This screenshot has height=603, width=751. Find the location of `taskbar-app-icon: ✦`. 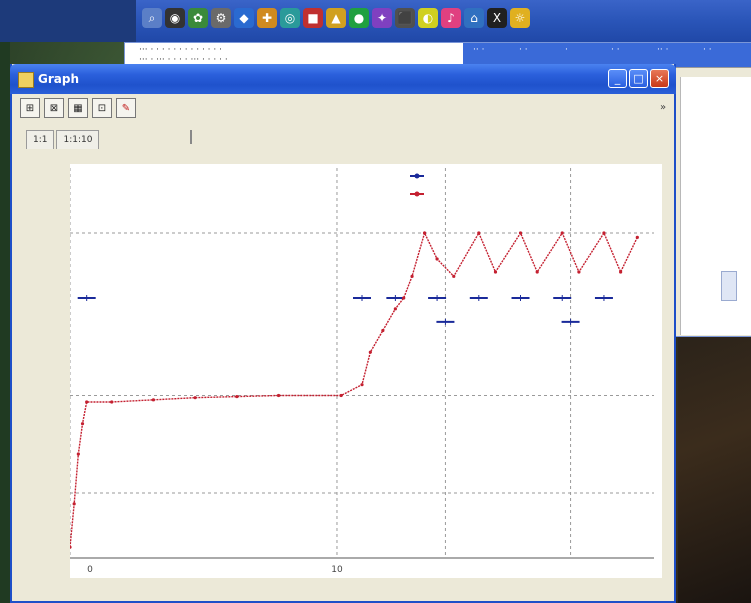

taskbar-app-icon: ✦ is located at coordinates (382, 18).